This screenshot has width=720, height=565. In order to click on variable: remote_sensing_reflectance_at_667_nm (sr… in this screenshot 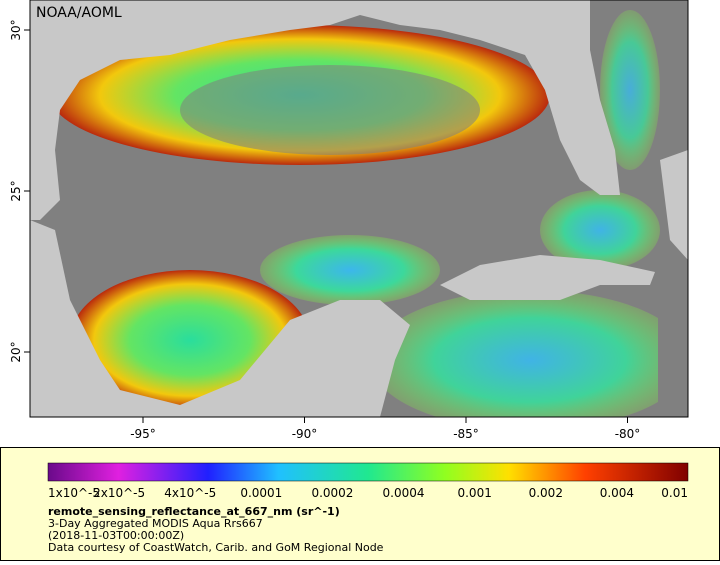, I will do `click(194, 511)`.